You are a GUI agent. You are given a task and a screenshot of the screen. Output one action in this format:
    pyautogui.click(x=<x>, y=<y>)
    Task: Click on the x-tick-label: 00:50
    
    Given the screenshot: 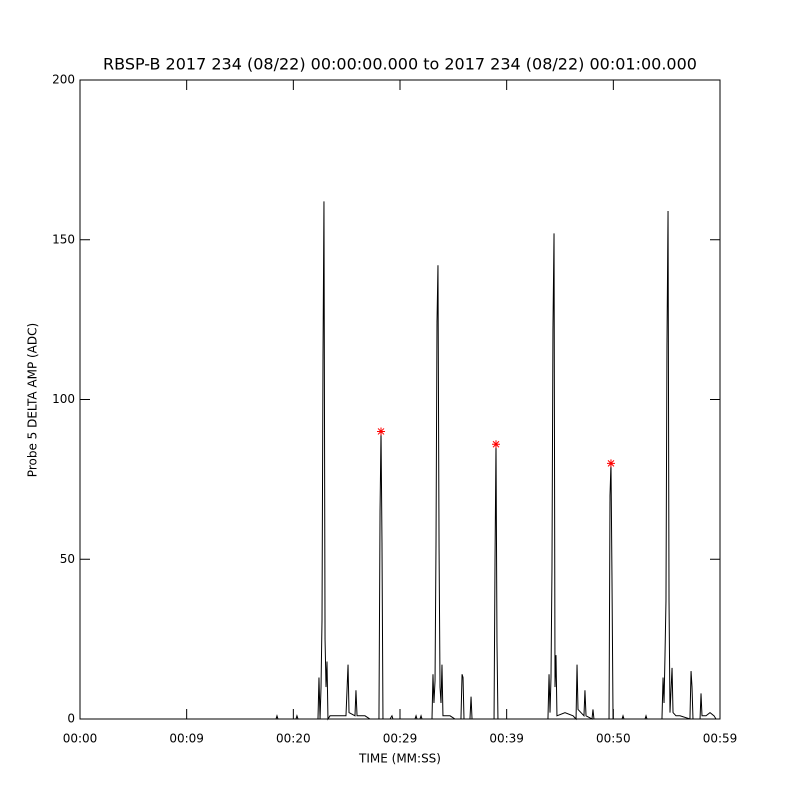 What is the action you would take?
    pyautogui.click(x=613, y=739)
    